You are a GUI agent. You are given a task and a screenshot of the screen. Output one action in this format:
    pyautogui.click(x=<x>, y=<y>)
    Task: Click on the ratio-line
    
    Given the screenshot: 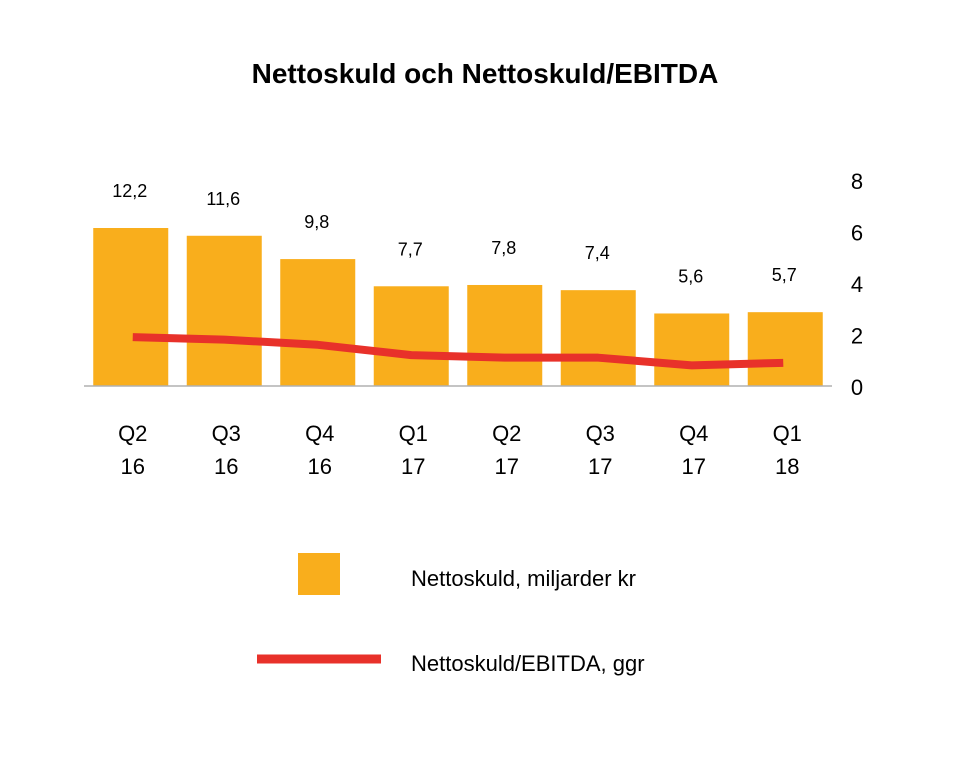 What is the action you would take?
    pyautogui.click(x=458, y=351)
    